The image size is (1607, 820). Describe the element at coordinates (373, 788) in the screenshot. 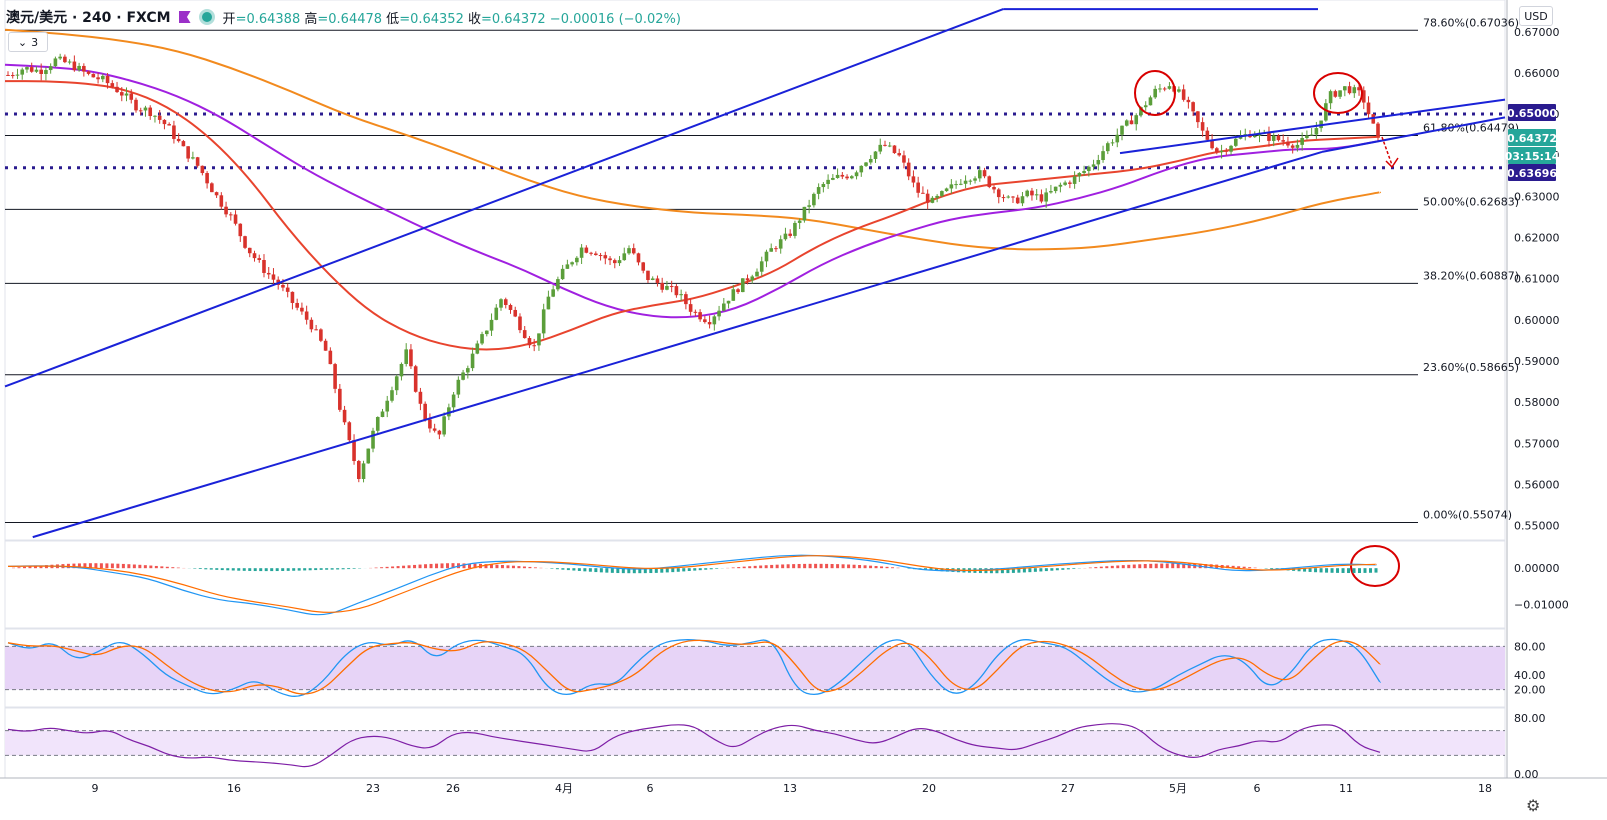

I see `time-tick-label: 23` at that location.